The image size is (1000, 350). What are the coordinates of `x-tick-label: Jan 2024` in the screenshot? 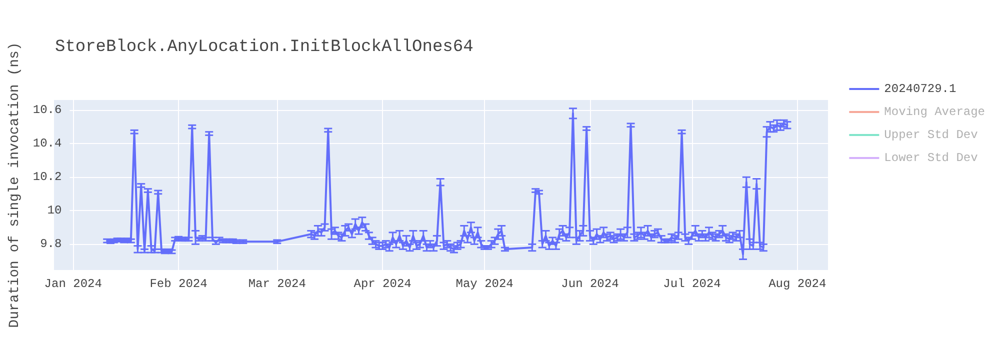 It's located at (73, 284).